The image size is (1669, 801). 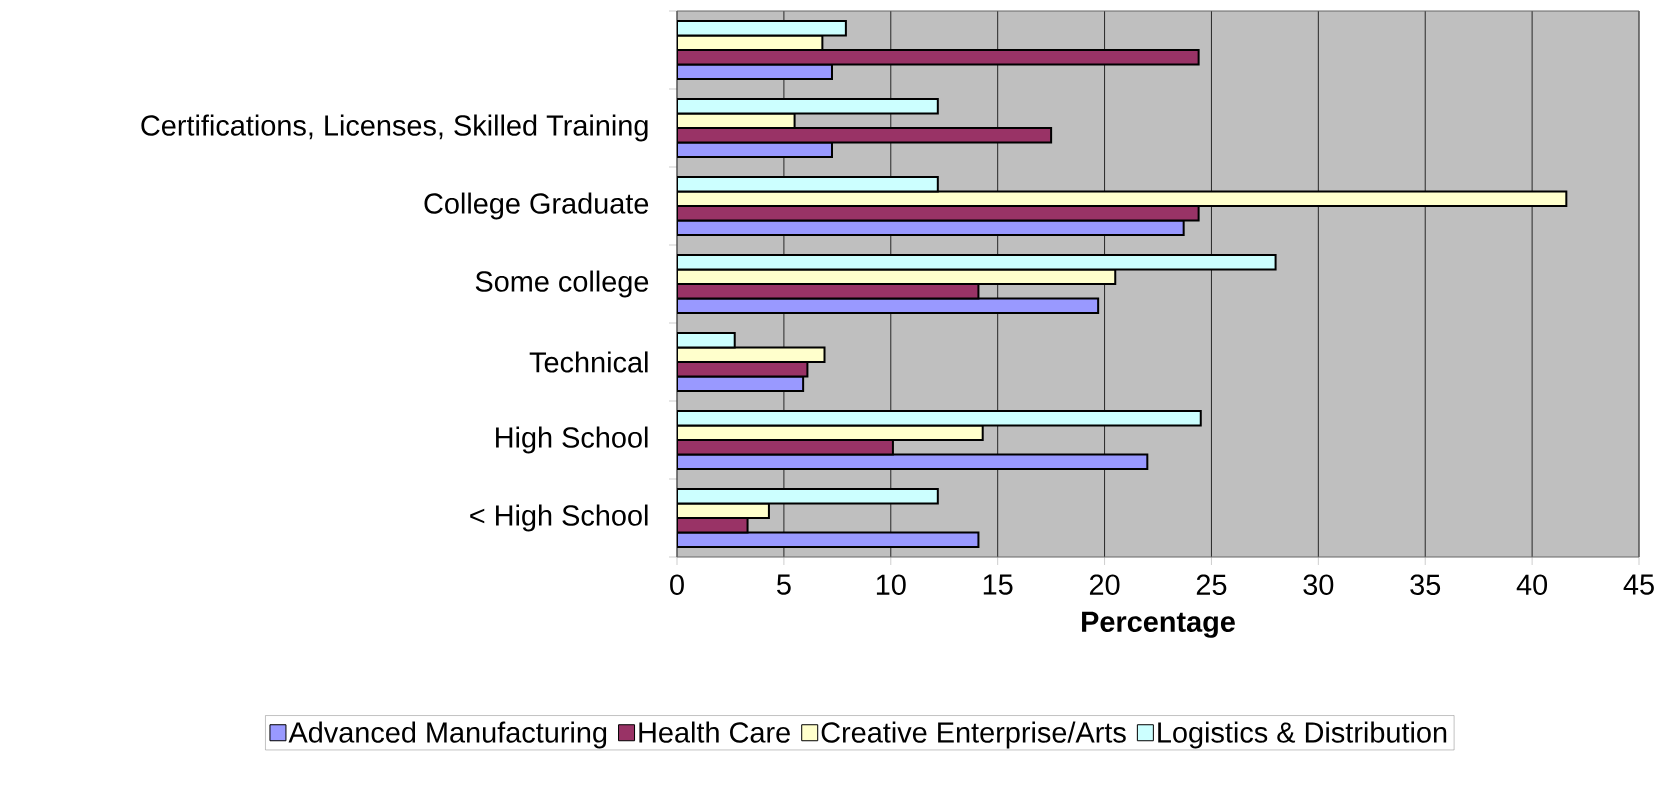 What do you see at coordinates (891, 584) in the screenshot?
I see `x-tick-label: 10` at bounding box center [891, 584].